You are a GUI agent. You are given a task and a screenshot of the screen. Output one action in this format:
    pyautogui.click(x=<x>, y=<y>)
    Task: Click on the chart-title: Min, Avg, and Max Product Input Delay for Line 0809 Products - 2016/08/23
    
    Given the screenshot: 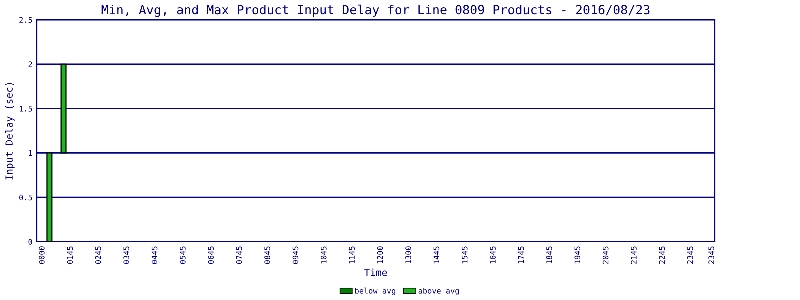 What is the action you would take?
    pyautogui.click(x=376, y=11)
    